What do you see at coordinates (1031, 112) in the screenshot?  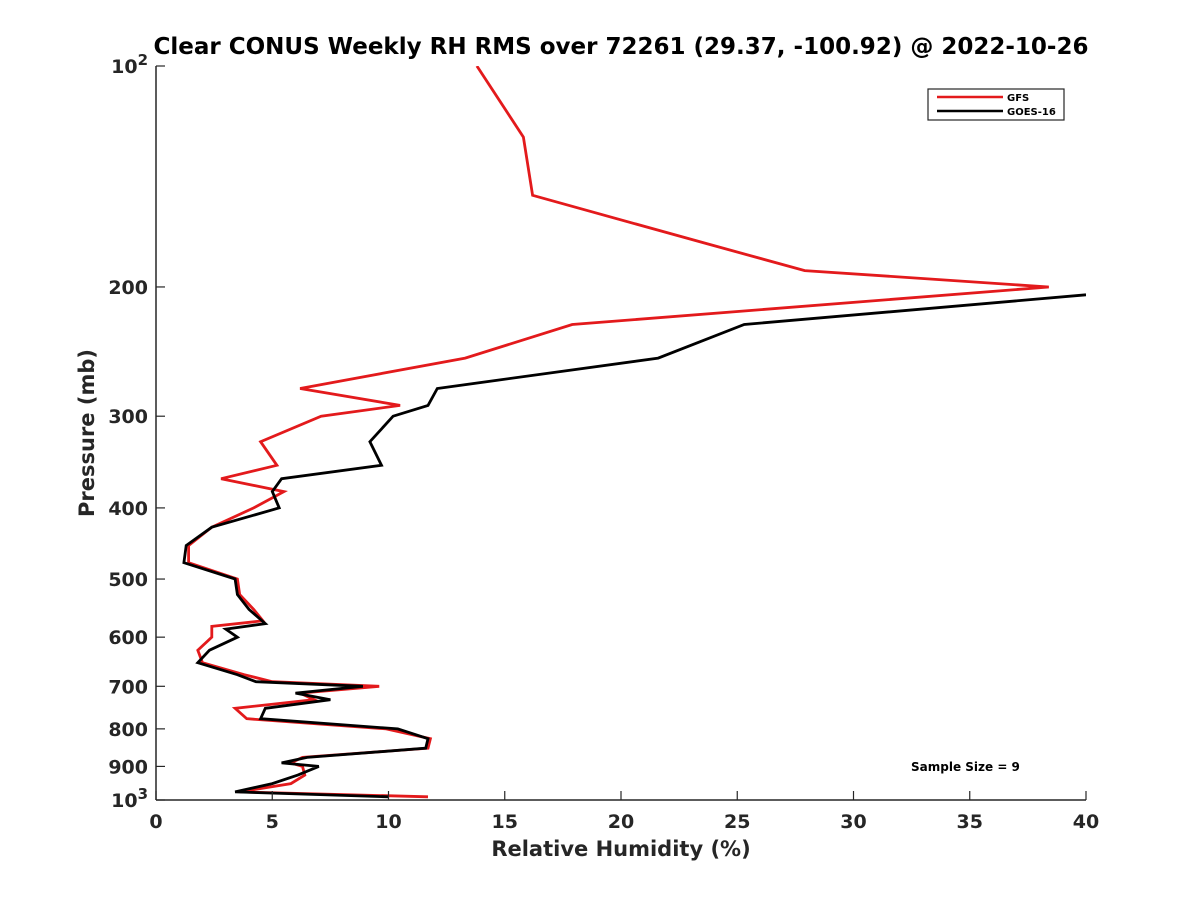 I see `legend-label-goes16: GOES-16` at bounding box center [1031, 112].